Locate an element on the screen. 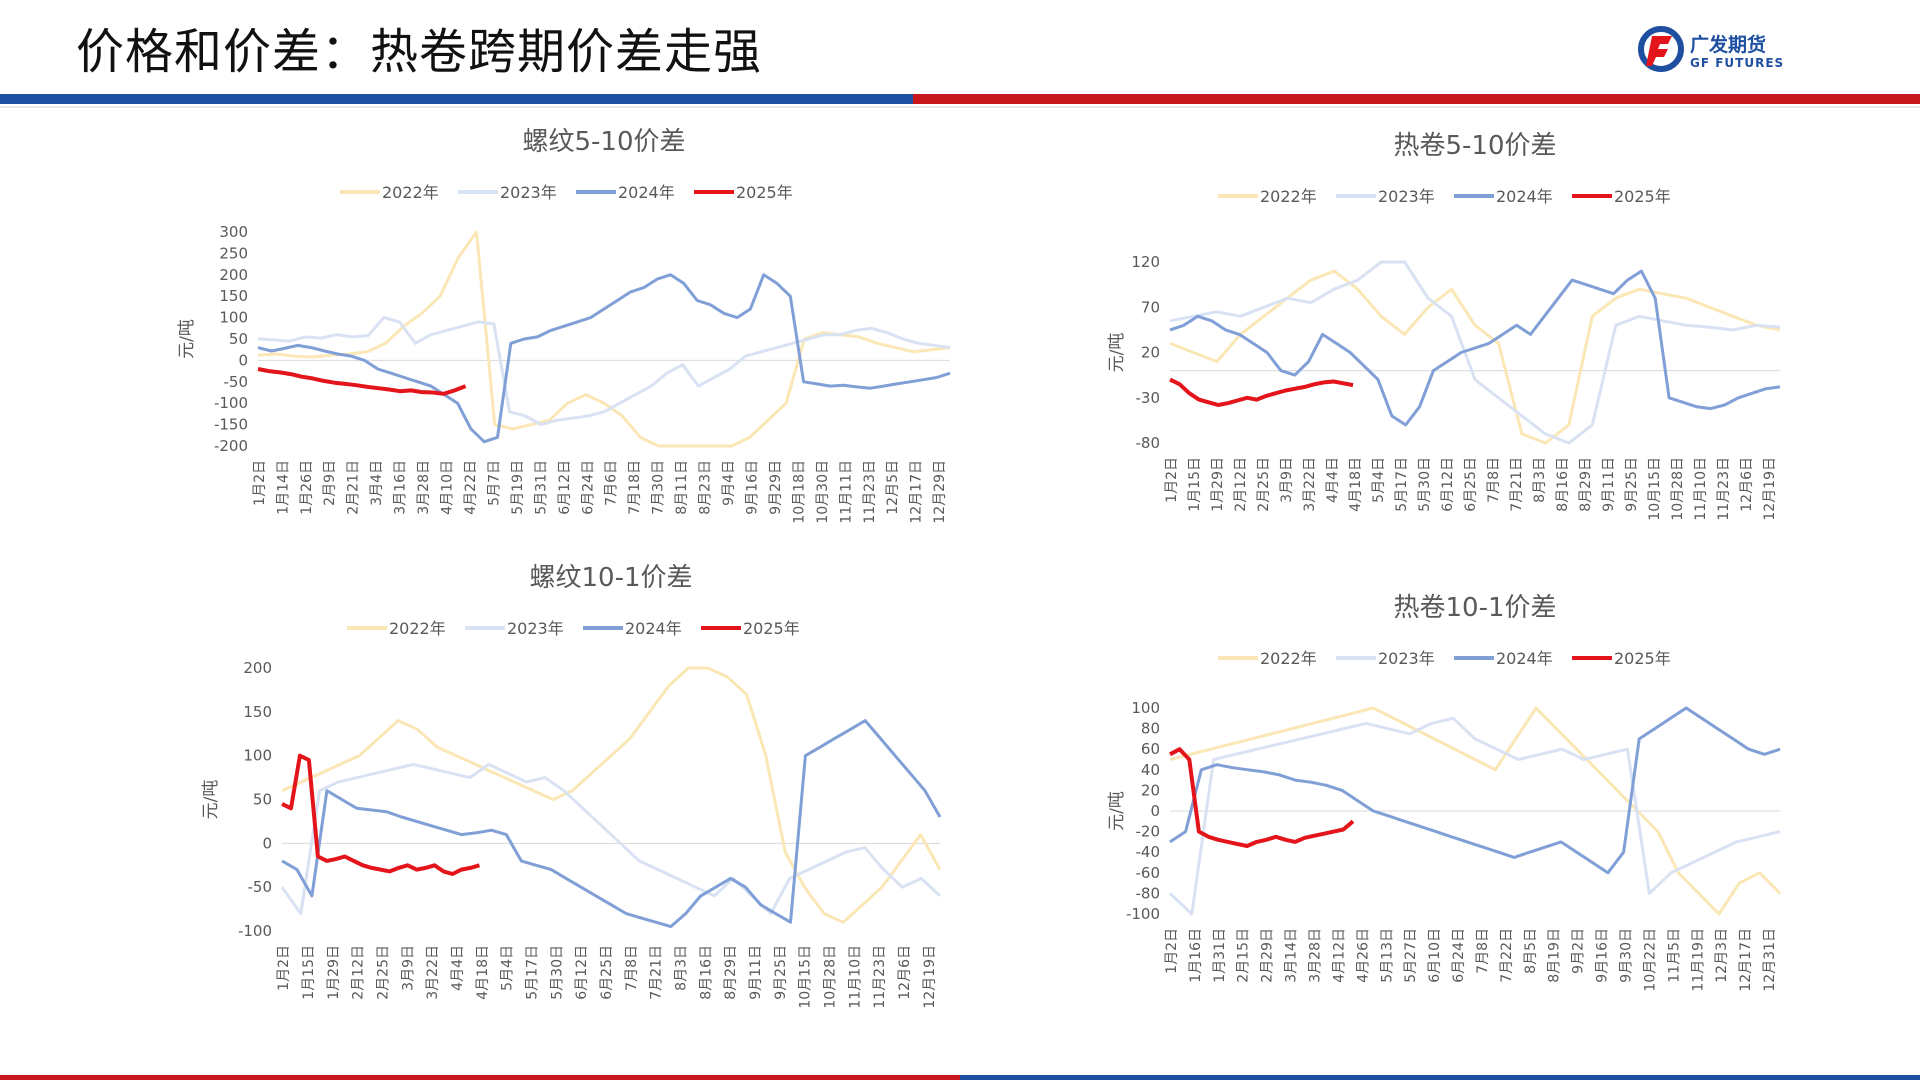  chart-title: 螺纹10-1价差 is located at coordinates (610, 578).